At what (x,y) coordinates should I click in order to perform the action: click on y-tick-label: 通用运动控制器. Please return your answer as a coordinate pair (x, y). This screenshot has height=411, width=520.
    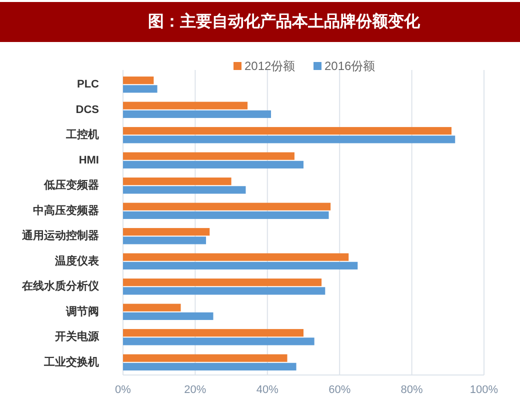
    Looking at the image, I should click on (60, 235).